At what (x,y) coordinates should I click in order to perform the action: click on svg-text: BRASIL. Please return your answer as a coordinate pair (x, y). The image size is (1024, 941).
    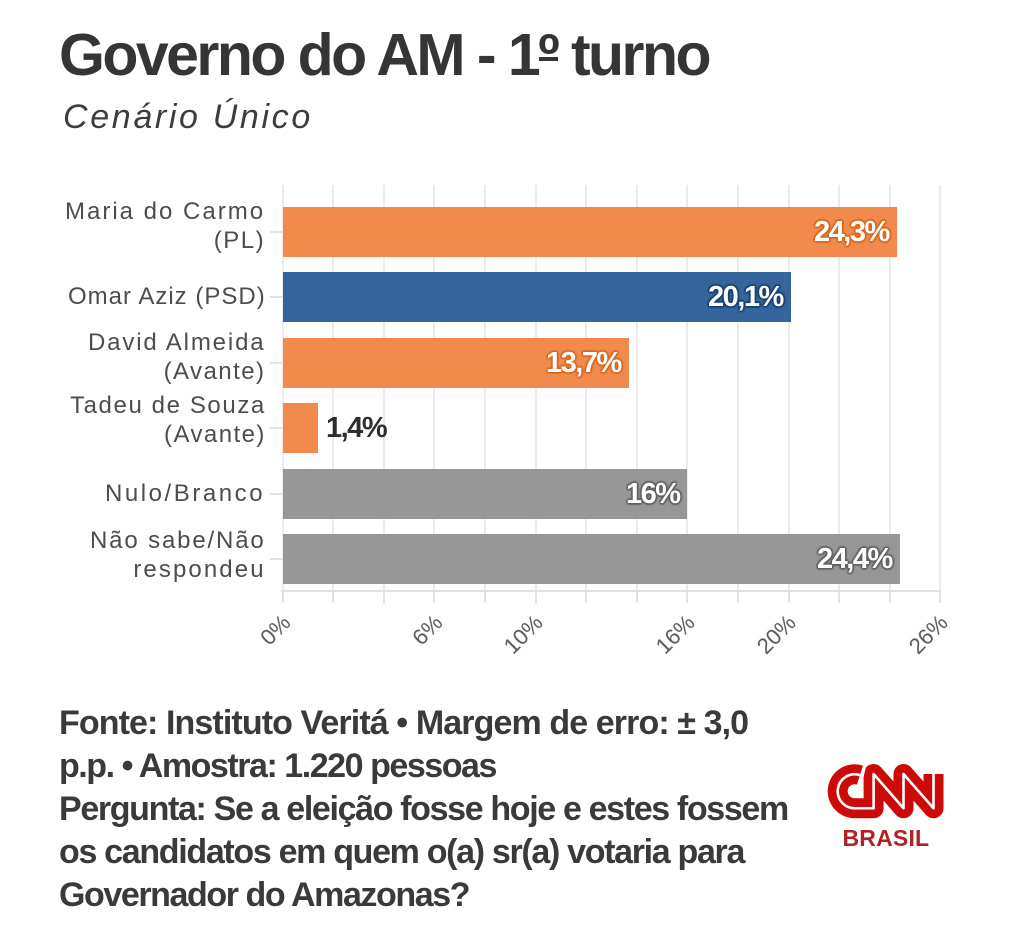
    Looking at the image, I should click on (886, 837).